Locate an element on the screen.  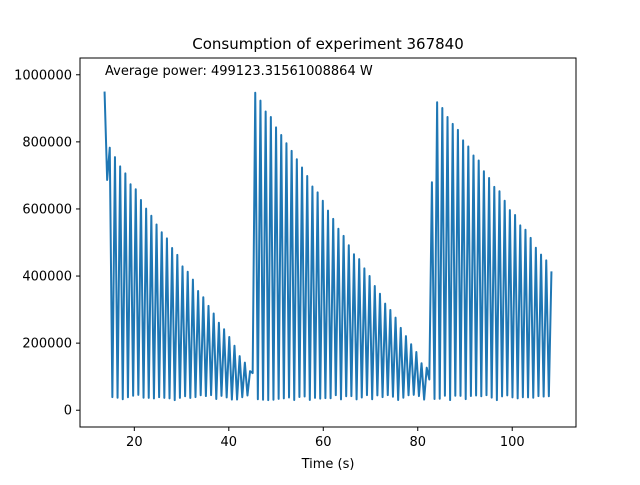
y-tick-label: 600000 is located at coordinates (47, 209).